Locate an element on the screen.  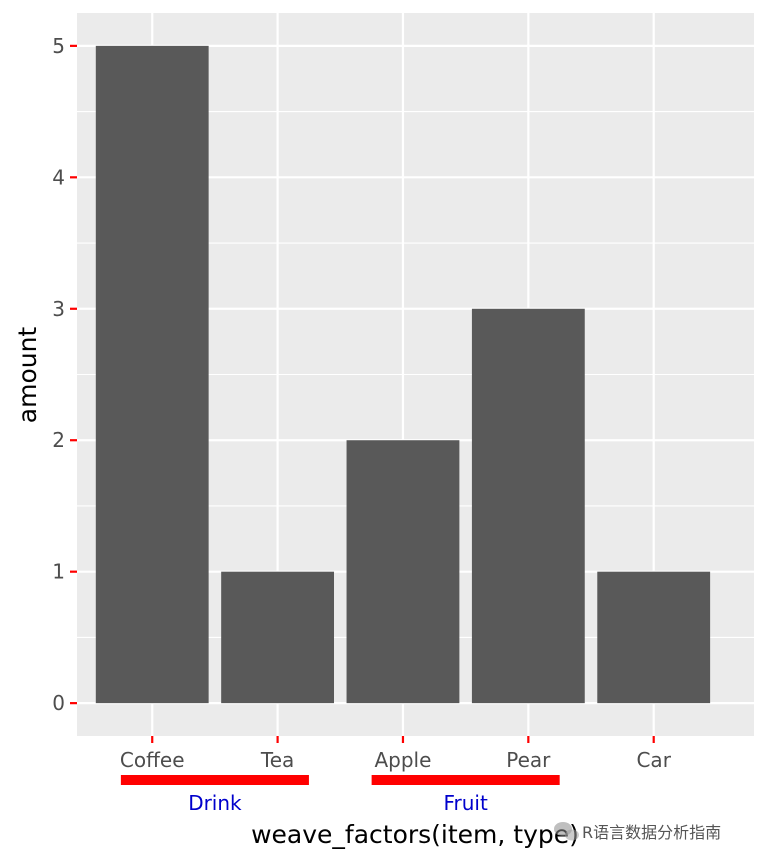
x-axis-title: weave_factors(item, type) is located at coordinates (415, 834).